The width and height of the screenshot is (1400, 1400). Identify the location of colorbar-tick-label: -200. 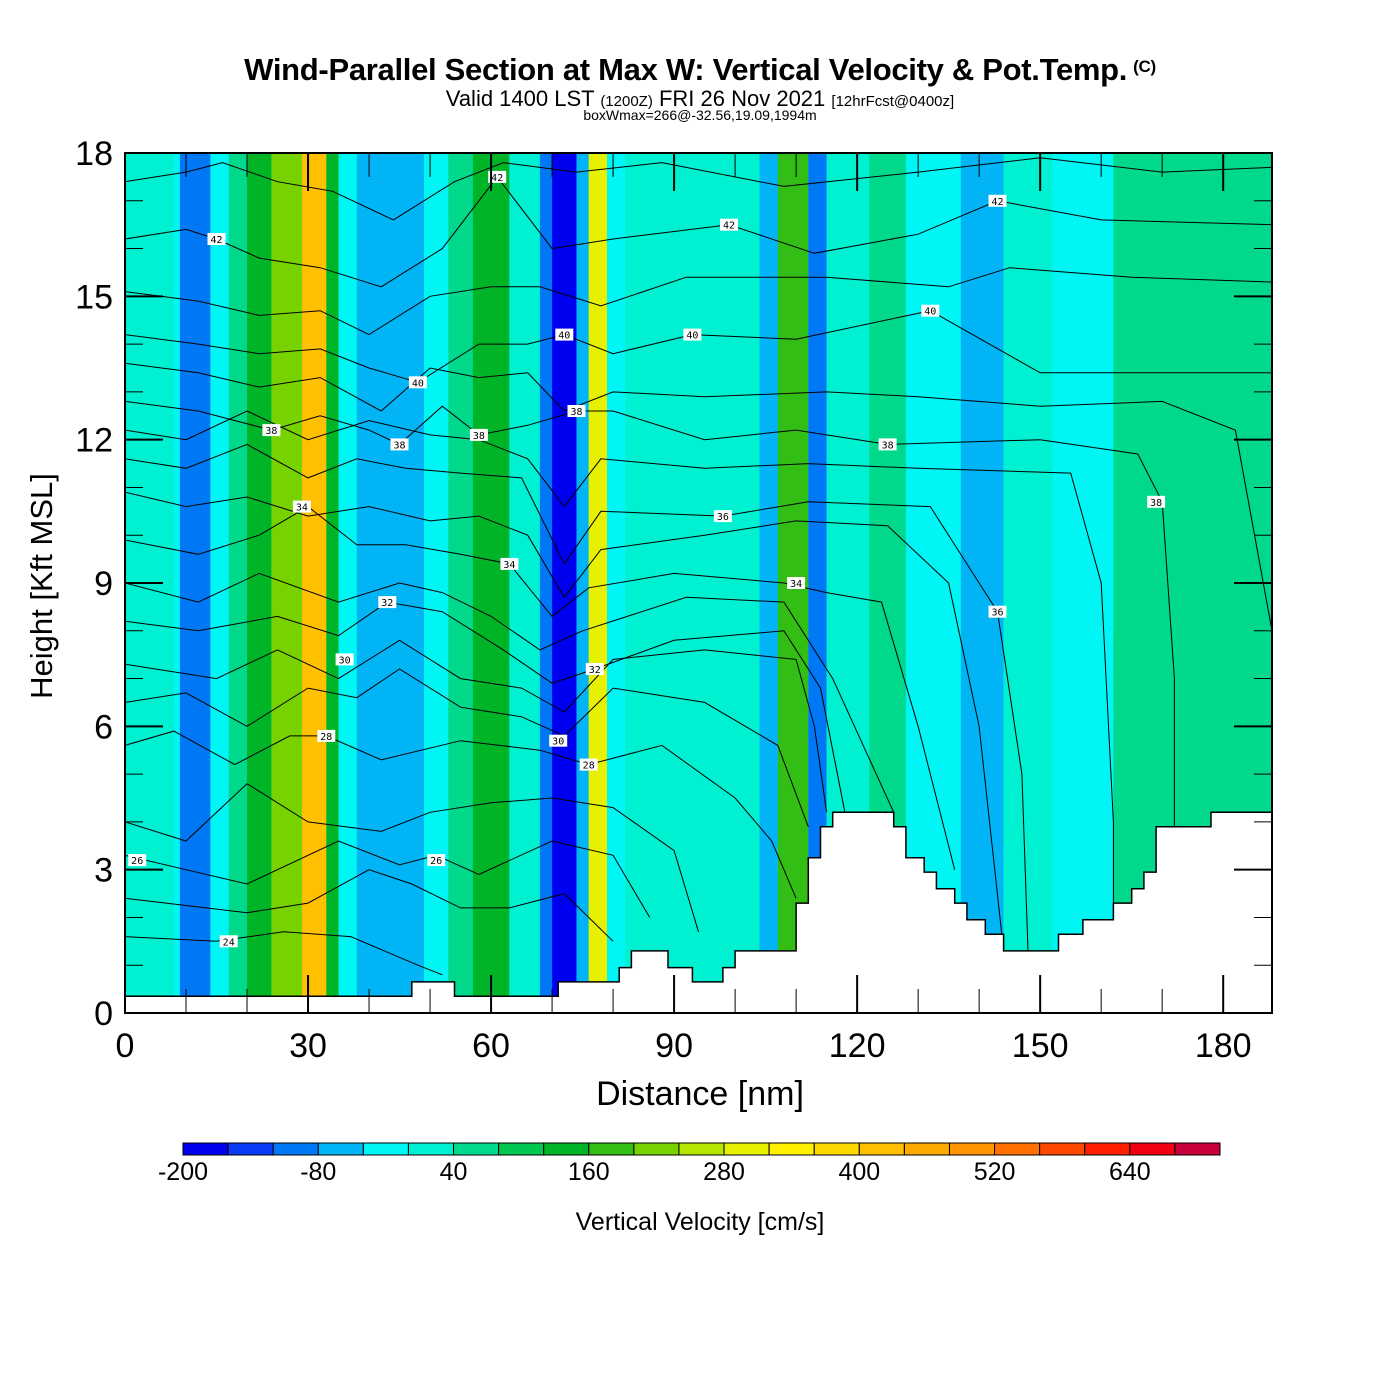
(183, 1172).